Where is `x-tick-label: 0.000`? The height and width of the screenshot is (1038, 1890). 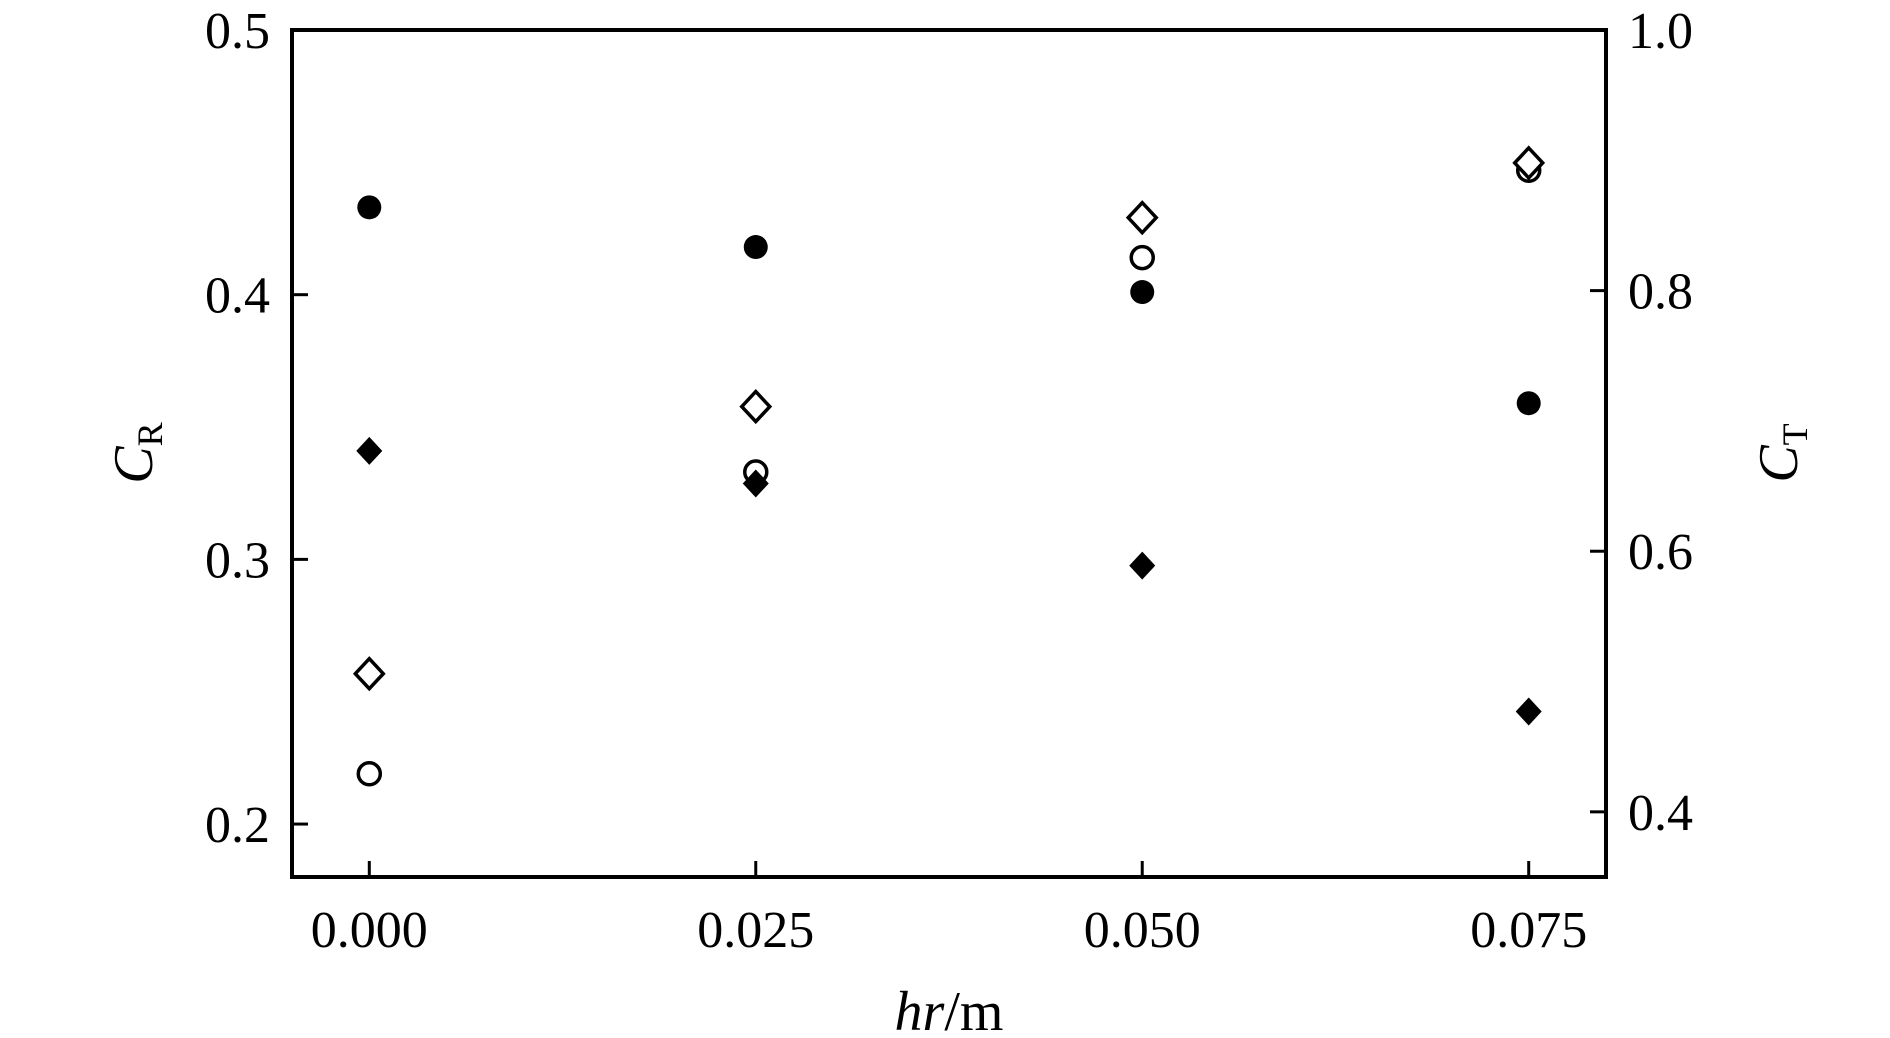
x-tick-label: 0.000 is located at coordinates (369, 930).